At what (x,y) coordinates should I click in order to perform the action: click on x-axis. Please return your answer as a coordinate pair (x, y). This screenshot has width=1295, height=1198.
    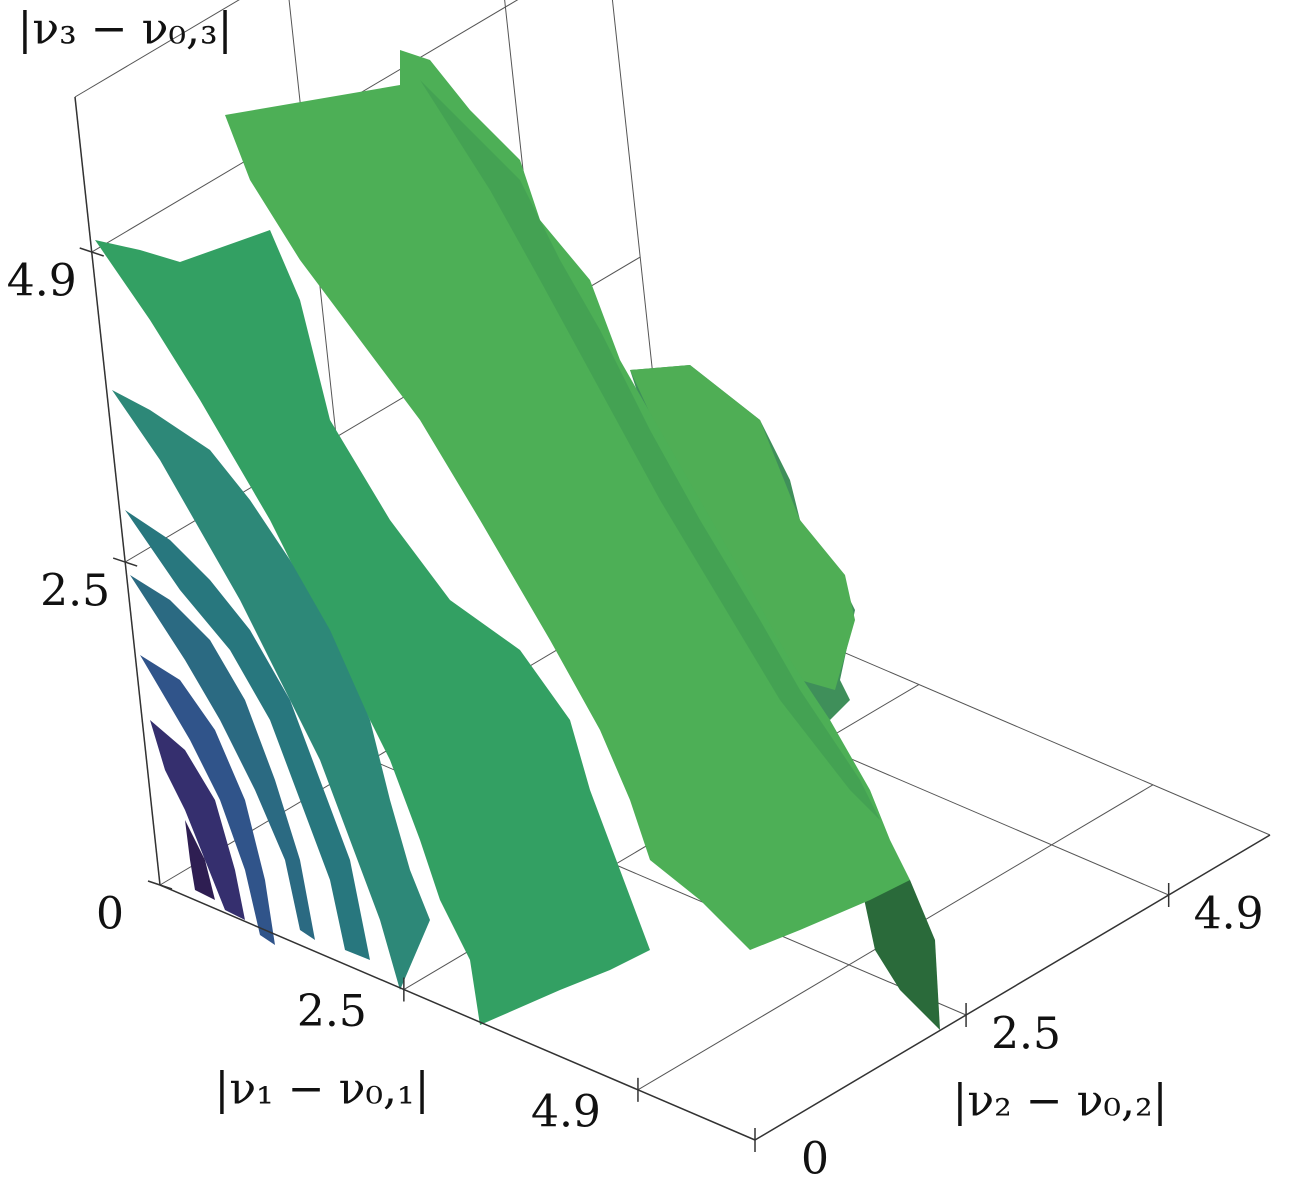
    Looking at the image, I should click on (457, 1012).